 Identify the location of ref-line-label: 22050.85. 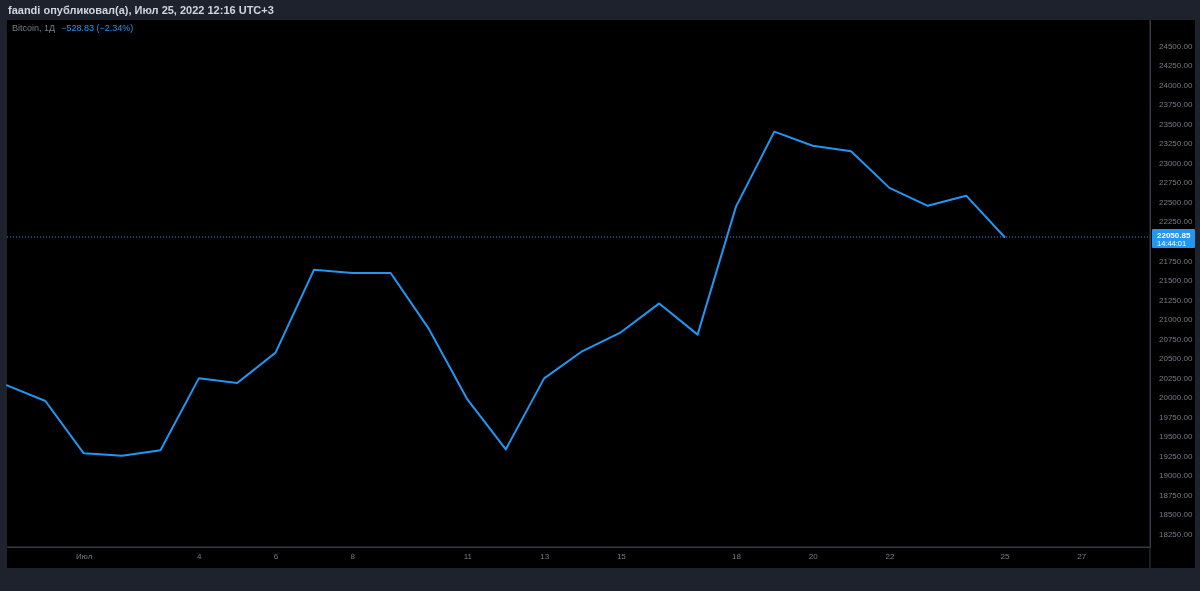
(1174, 235).